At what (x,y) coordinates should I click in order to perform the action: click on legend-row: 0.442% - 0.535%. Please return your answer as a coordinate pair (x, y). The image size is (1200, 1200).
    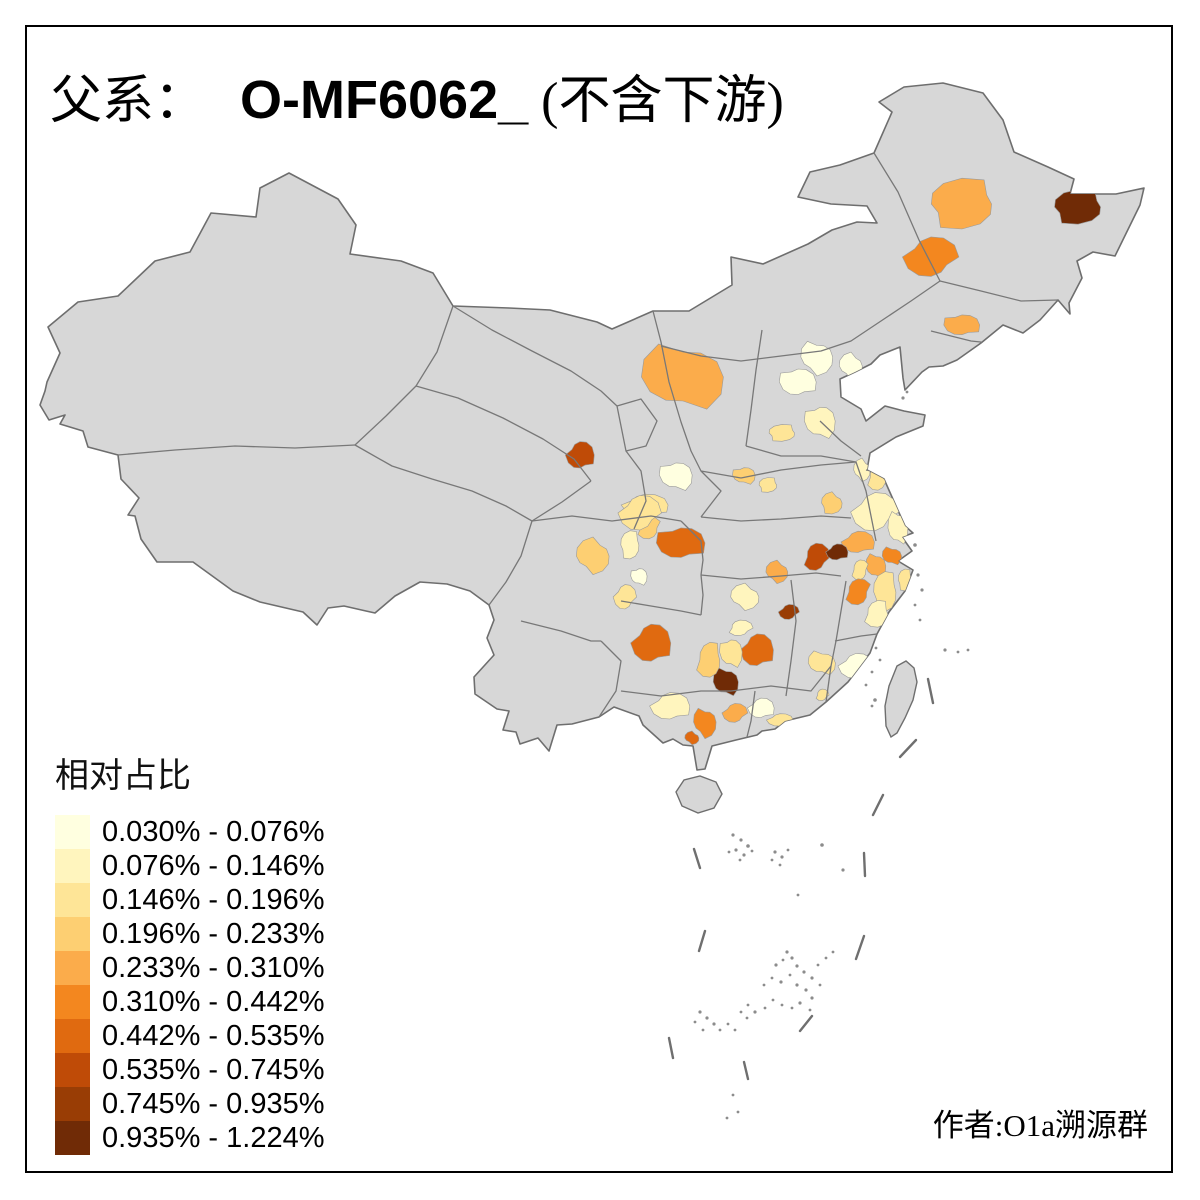
    Looking at the image, I should click on (189, 1036).